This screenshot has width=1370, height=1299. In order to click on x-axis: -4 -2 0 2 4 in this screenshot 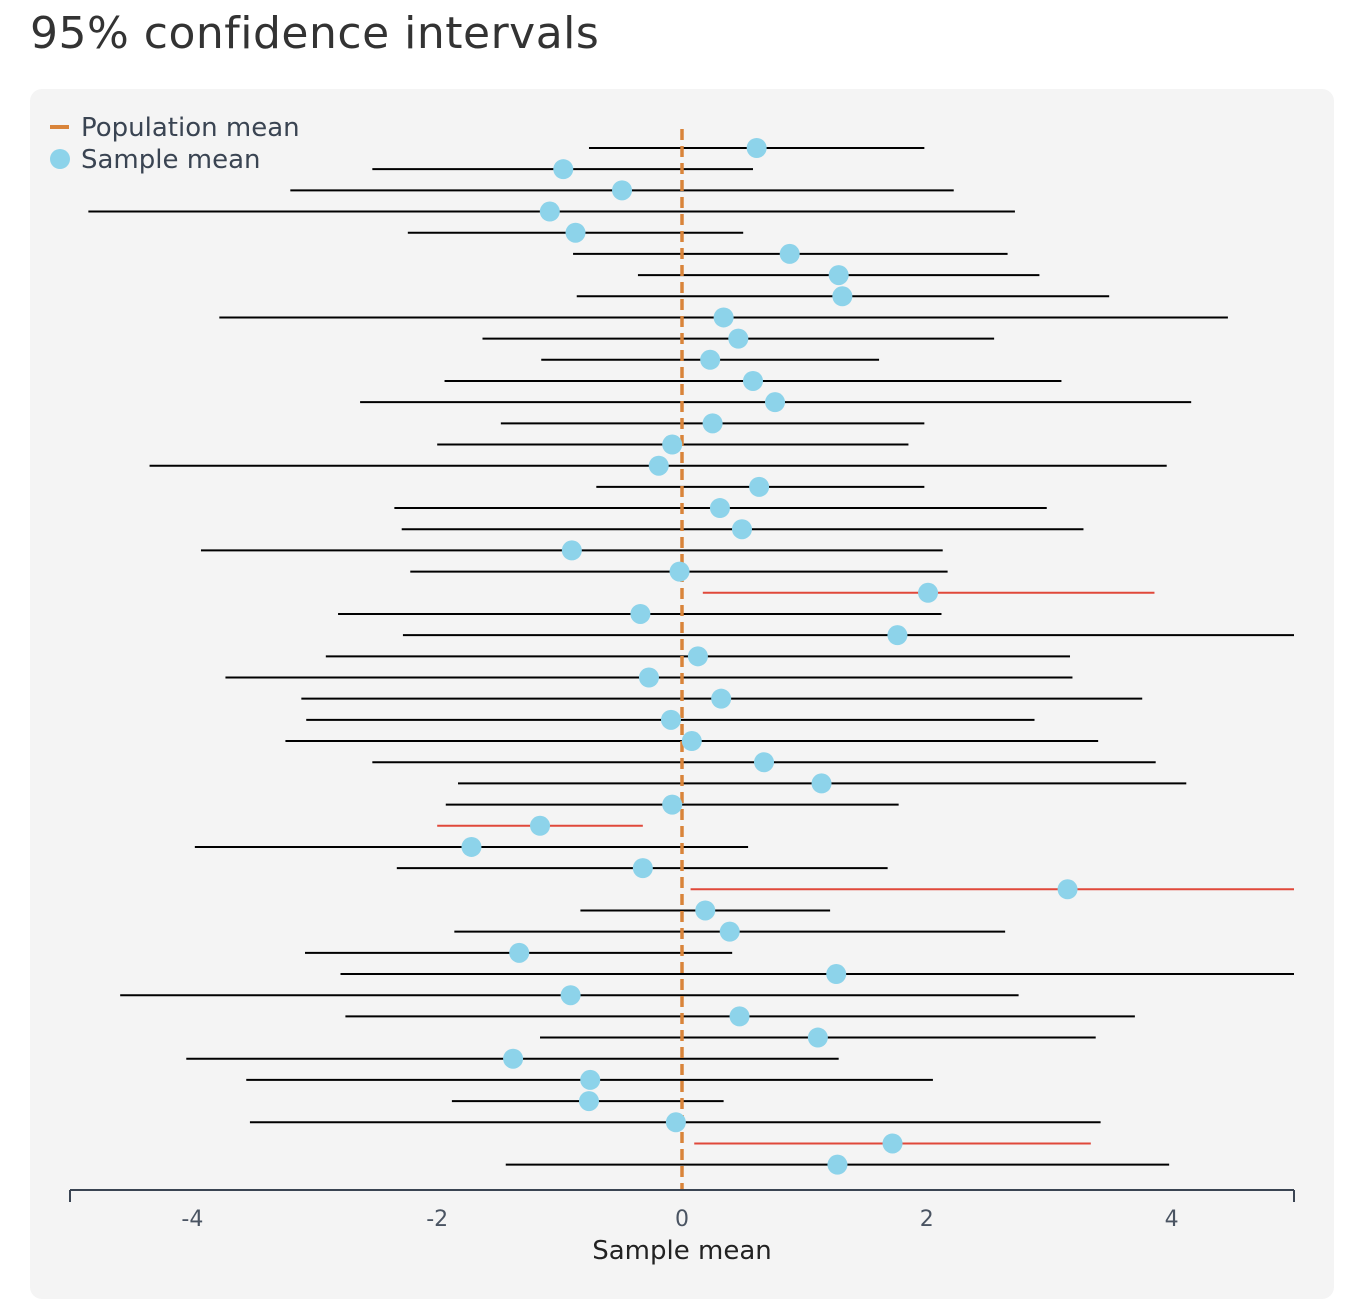, I will do `click(682, 1210)`.